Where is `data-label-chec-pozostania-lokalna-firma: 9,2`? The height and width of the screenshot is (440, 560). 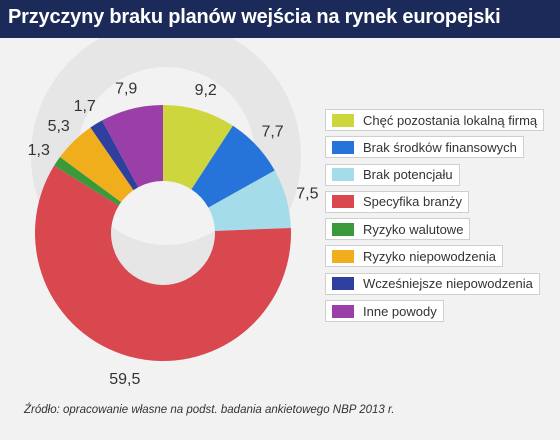 data-label-chec-pozostania-lokalna-firma: 9,2 is located at coordinates (206, 90).